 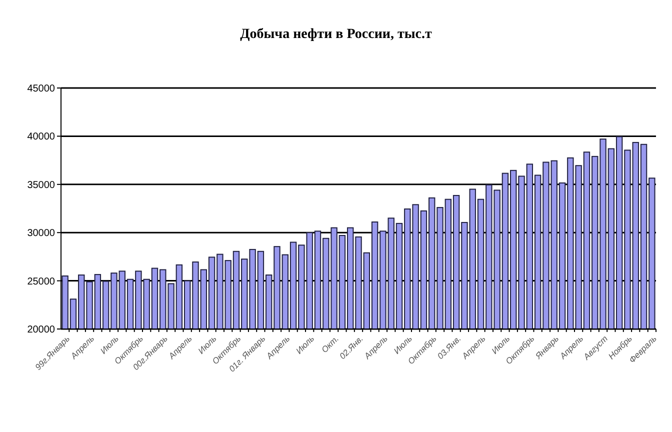 What do you see at coordinates (41, 185) in the screenshot?
I see `y-tick-label: 35000` at bounding box center [41, 185].